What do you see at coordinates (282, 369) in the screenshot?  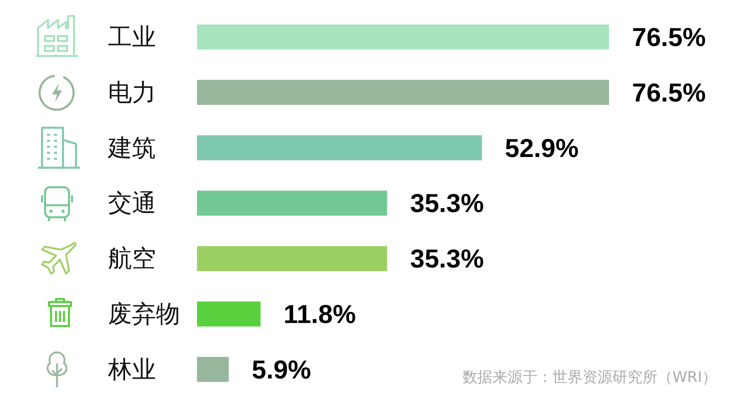 I see `data-label: 5.9%` at bounding box center [282, 369].